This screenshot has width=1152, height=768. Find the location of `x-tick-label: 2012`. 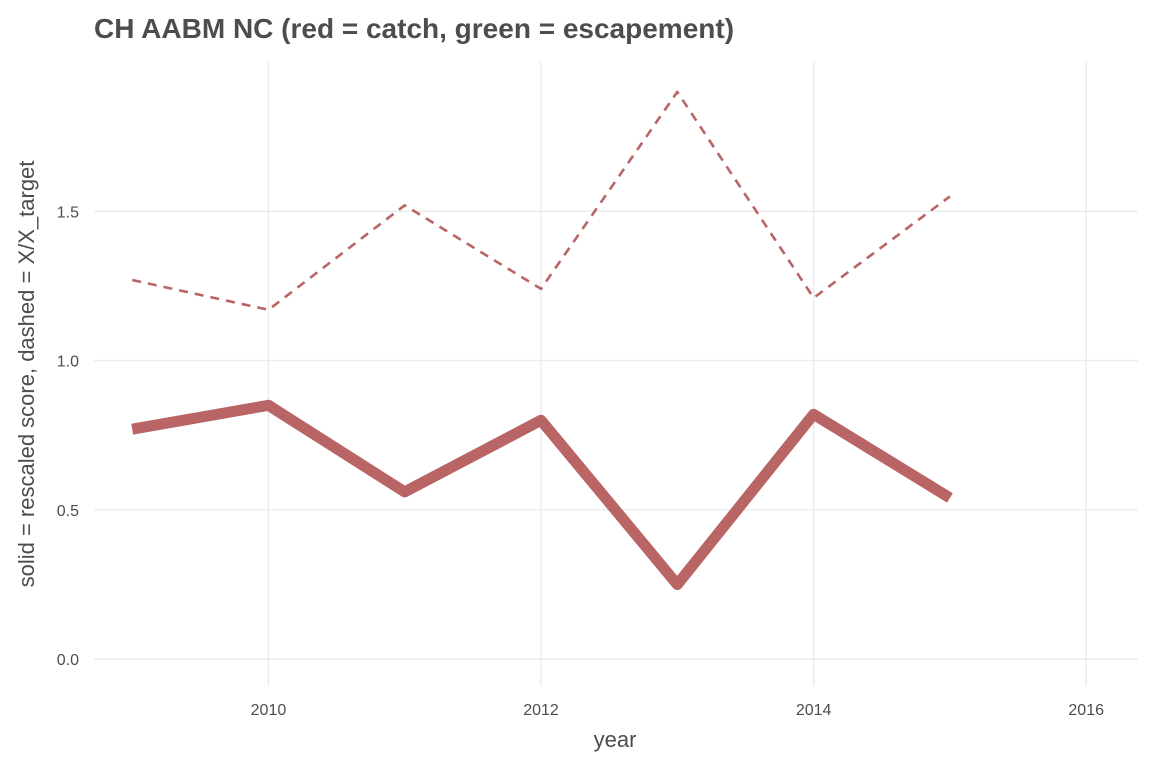

x-tick-label: 2012 is located at coordinates (541, 710).